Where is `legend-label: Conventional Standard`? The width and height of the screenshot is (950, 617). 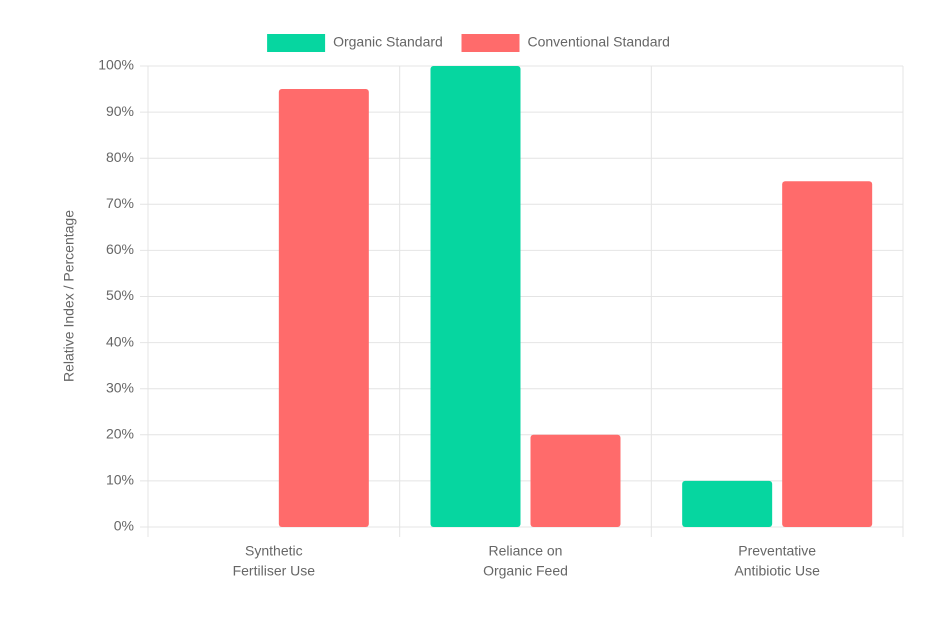
legend-label: Conventional Standard is located at coordinates (599, 42).